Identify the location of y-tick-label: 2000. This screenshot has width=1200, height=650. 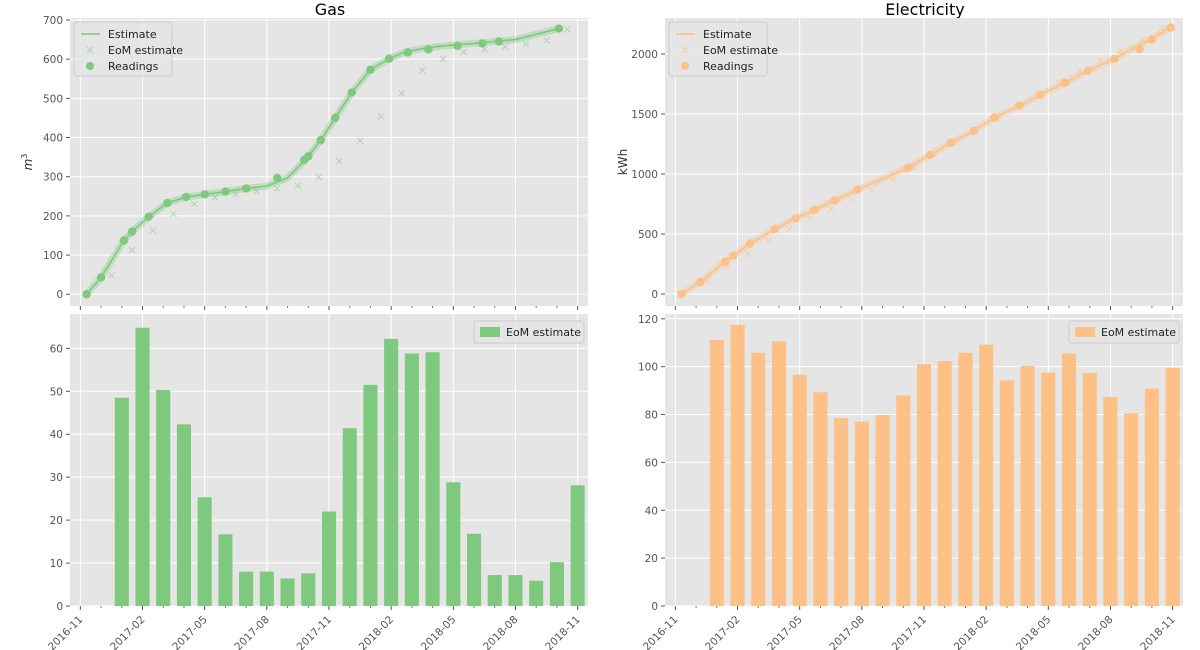
(644, 55).